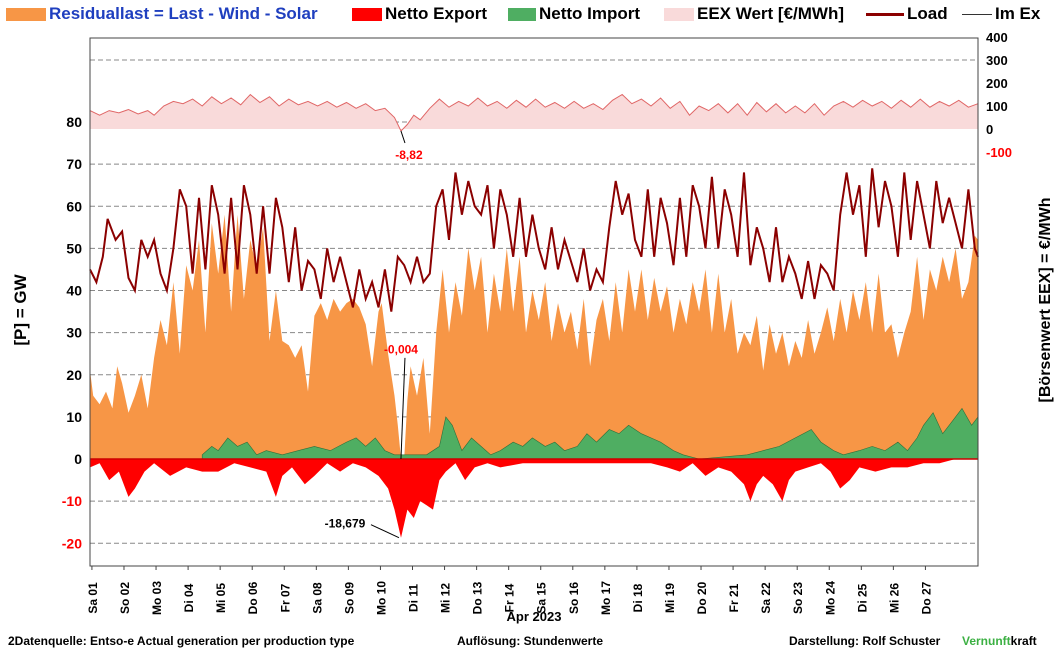 The height and width of the screenshot is (652, 1062). What do you see at coordinates (446, 598) in the screenshot?
I see `x-tick-label: Mi 12` at bounding box center [446, 598].